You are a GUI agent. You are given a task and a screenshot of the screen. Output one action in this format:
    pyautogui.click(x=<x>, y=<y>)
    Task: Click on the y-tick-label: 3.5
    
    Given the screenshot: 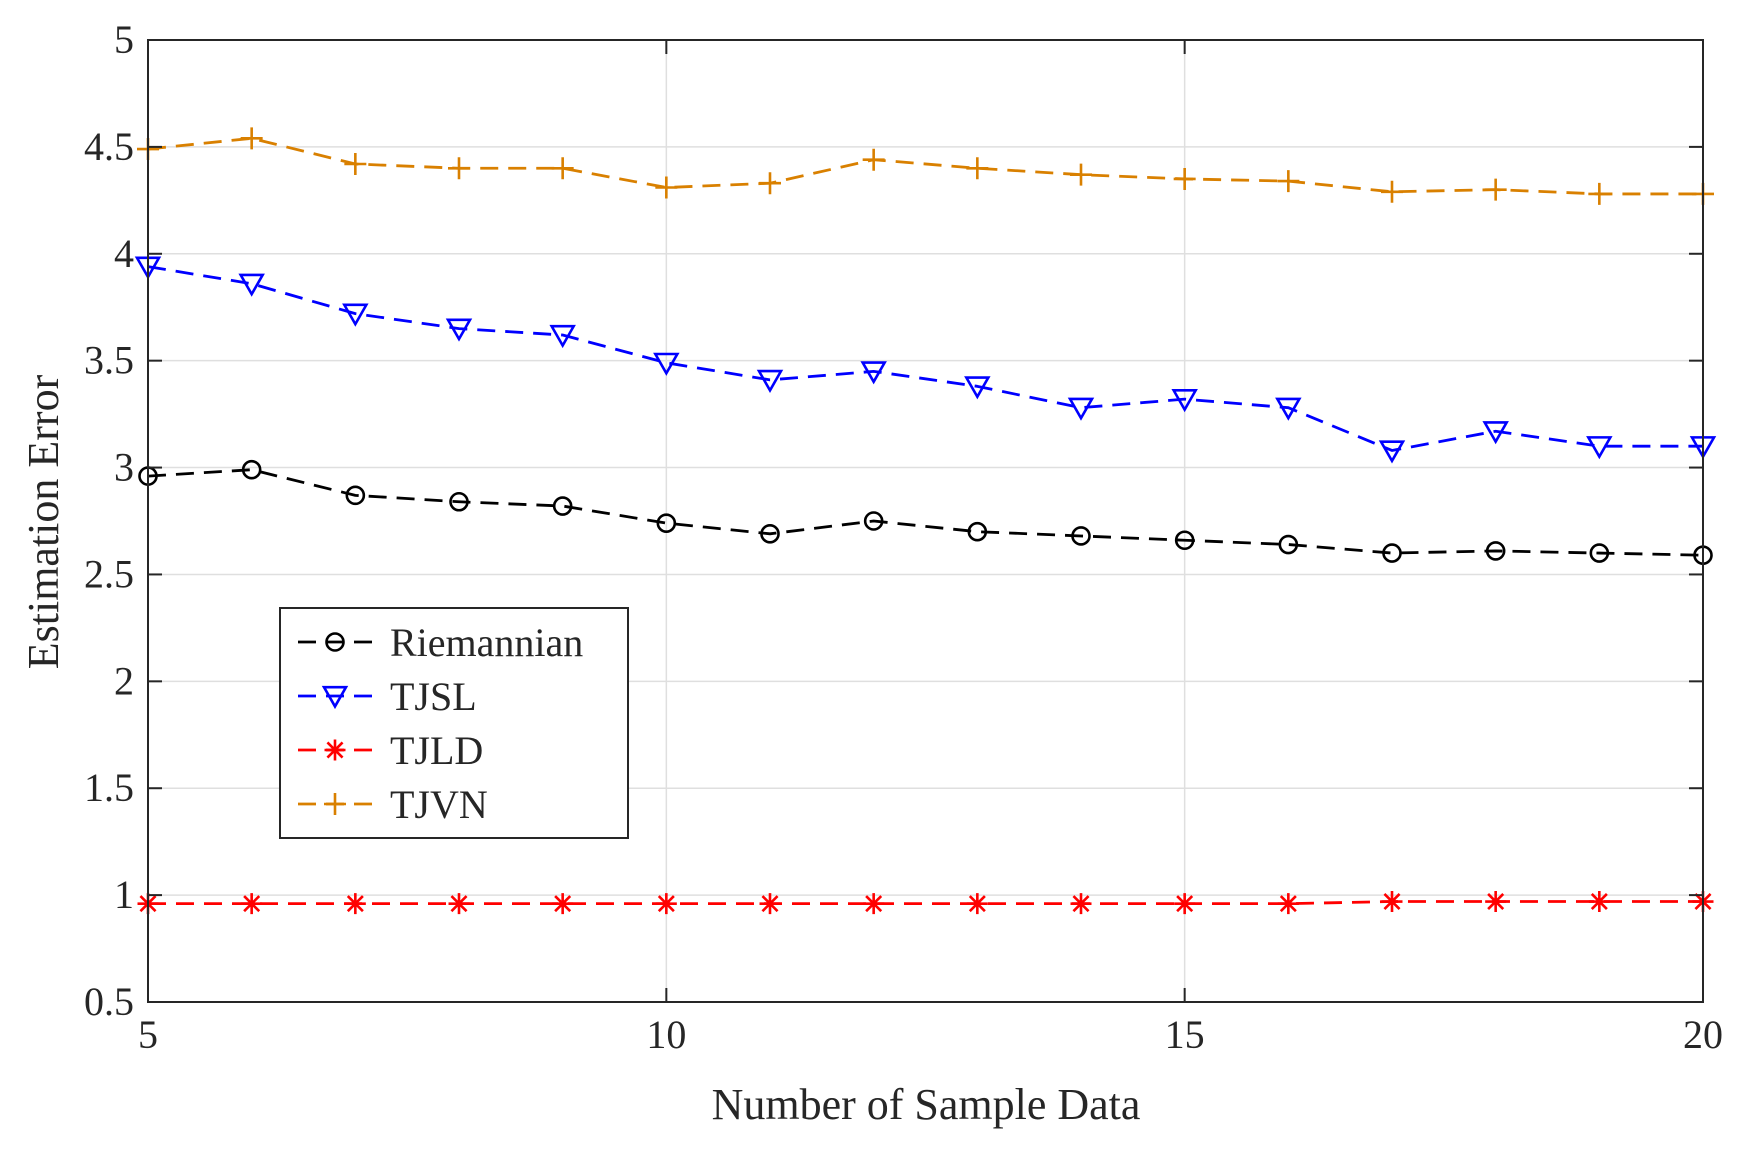 What is the action you would take?
    pyautogui.click(x=109, y=360)
    